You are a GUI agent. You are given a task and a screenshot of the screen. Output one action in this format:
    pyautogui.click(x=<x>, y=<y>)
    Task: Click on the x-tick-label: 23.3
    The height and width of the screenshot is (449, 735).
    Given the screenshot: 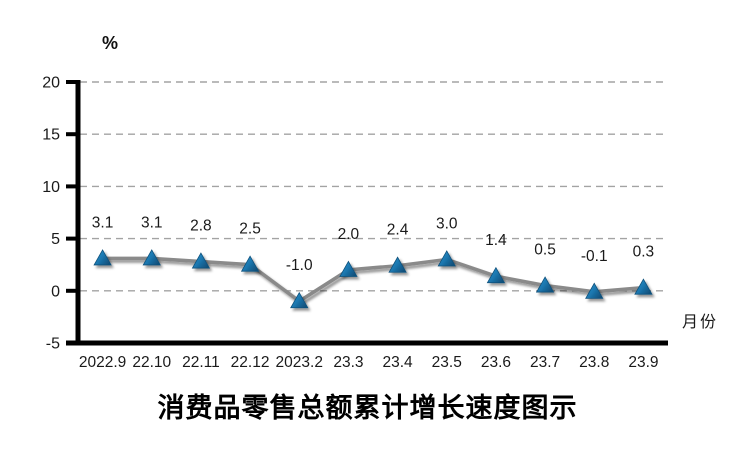 What is the action you would take?
    pyautogui.click(x=348, y=362)
    